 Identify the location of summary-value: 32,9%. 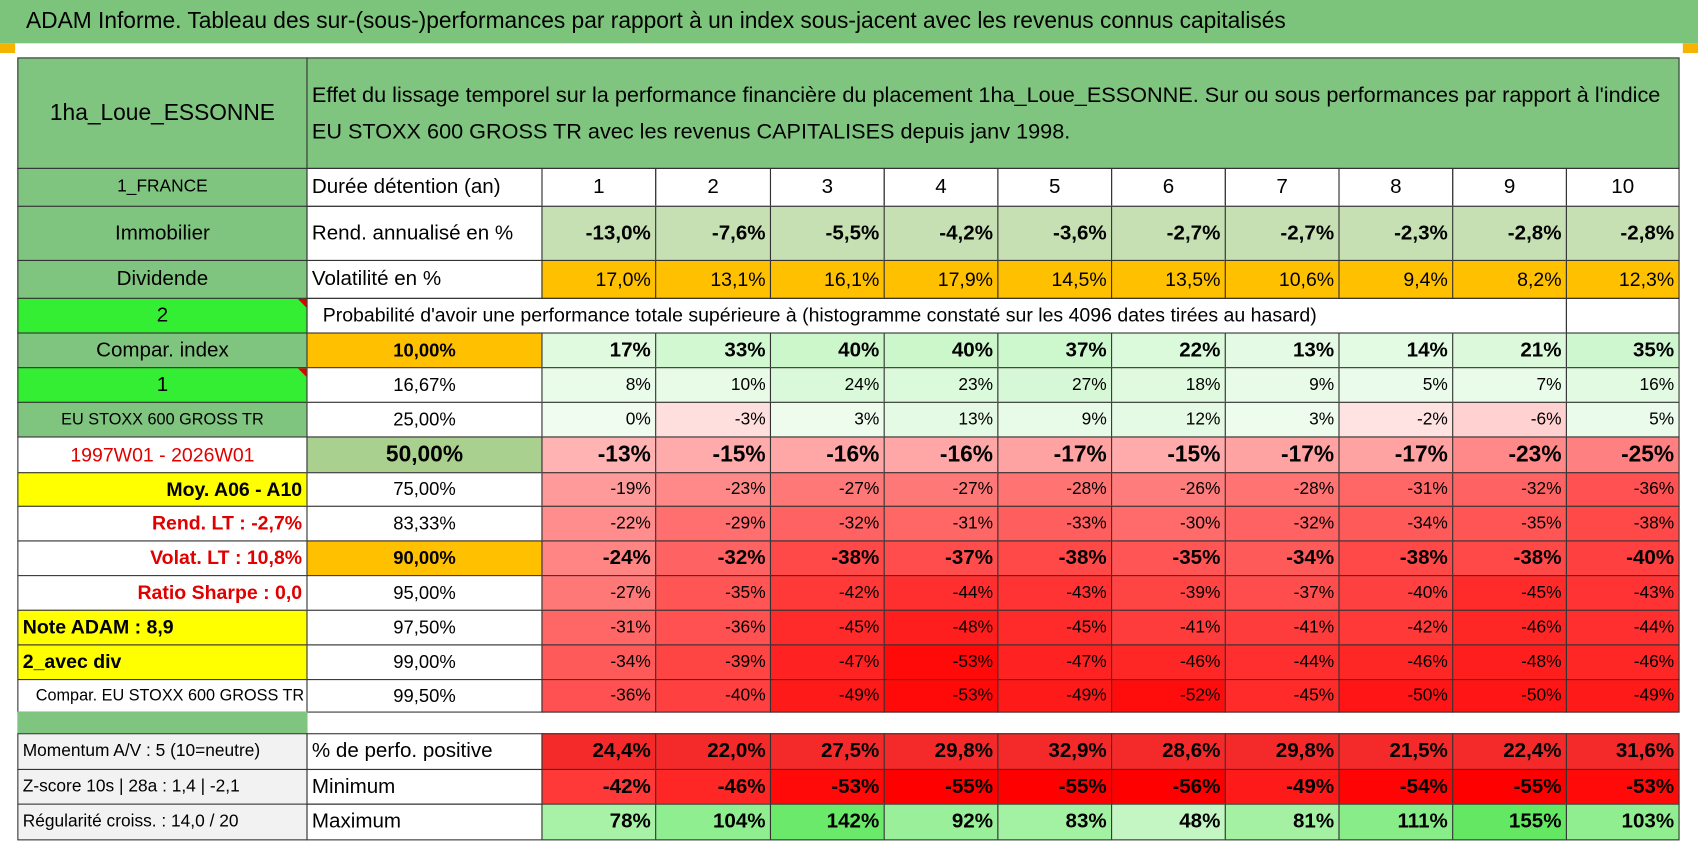
(1055, 752).